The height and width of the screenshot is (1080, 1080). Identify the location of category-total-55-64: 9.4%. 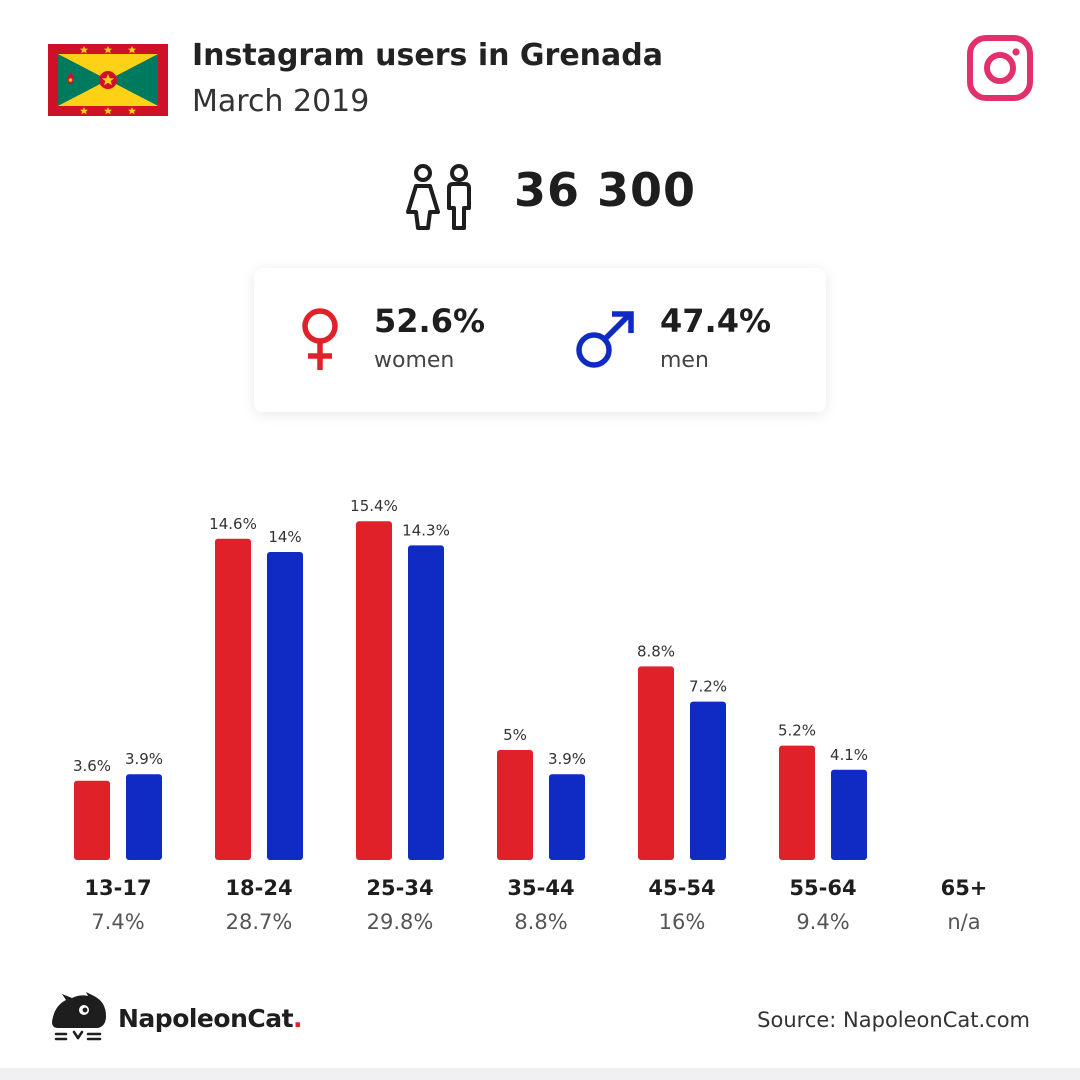
(823, 922).